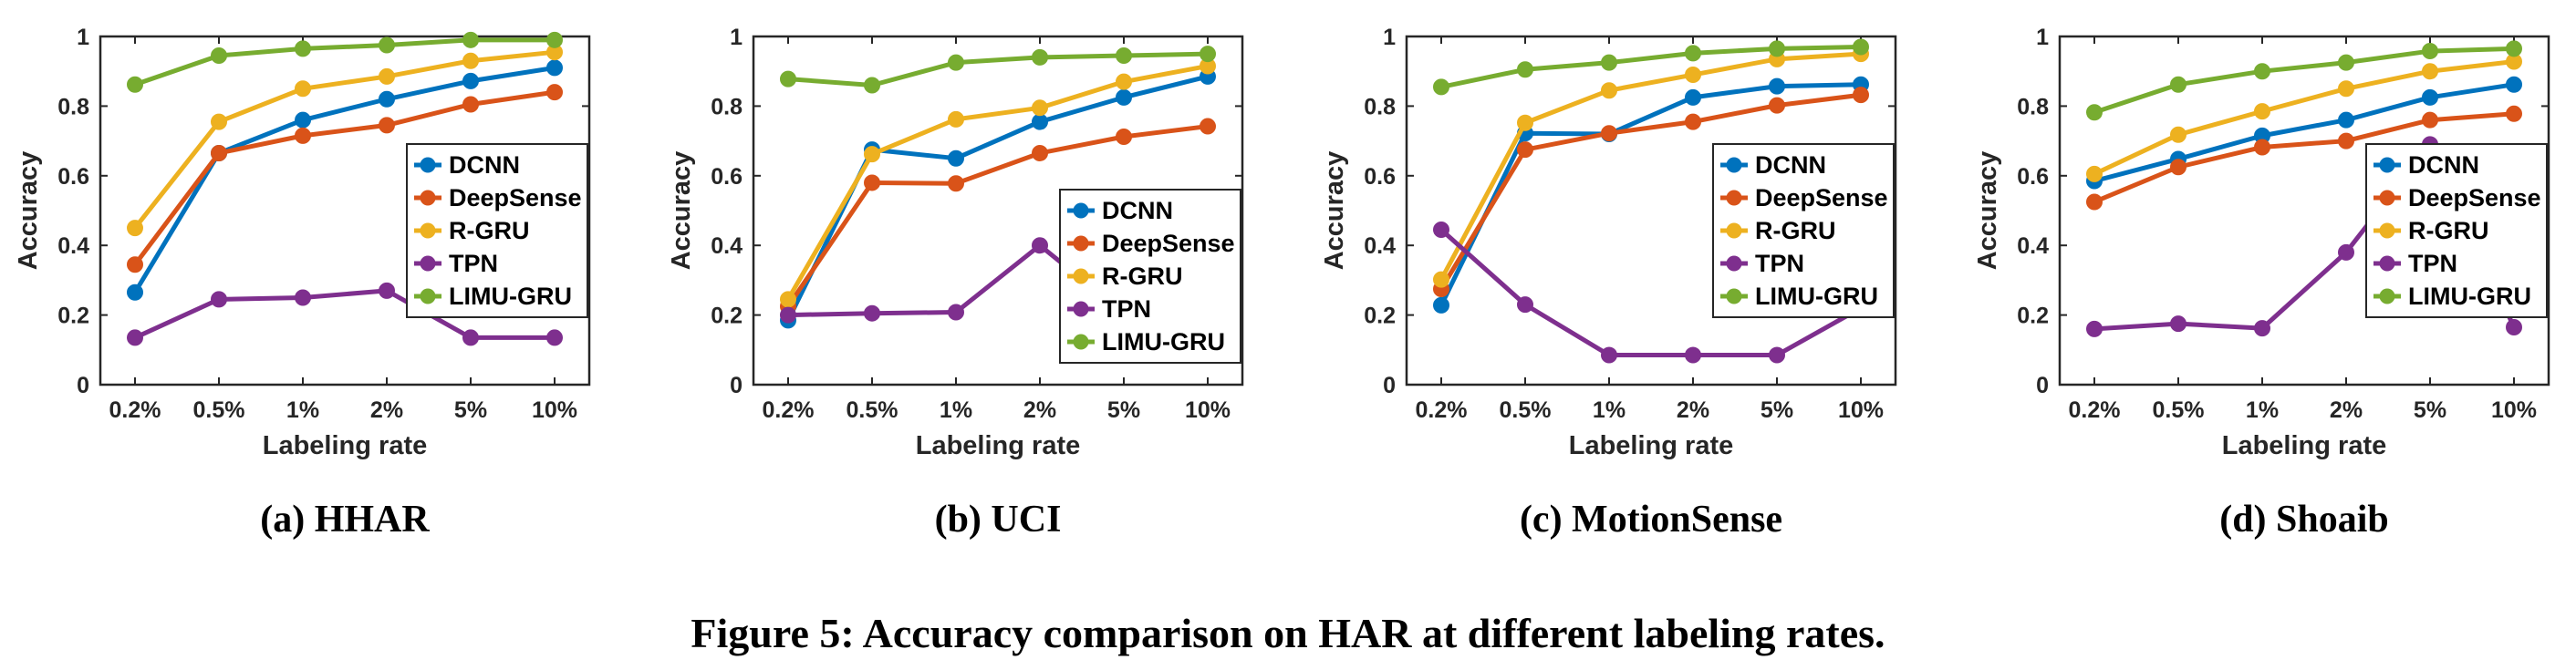 This screenshot has width=2576, height=670. I want to click on subfigure-caption: (b) UCI, so click(998, 520).